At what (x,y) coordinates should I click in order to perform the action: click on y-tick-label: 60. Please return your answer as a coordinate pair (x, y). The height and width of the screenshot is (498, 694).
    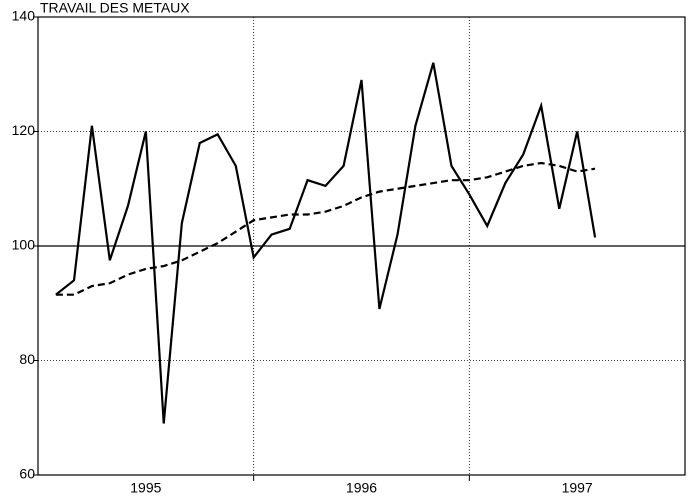
    Looking at the image, I should click on (27, 474).